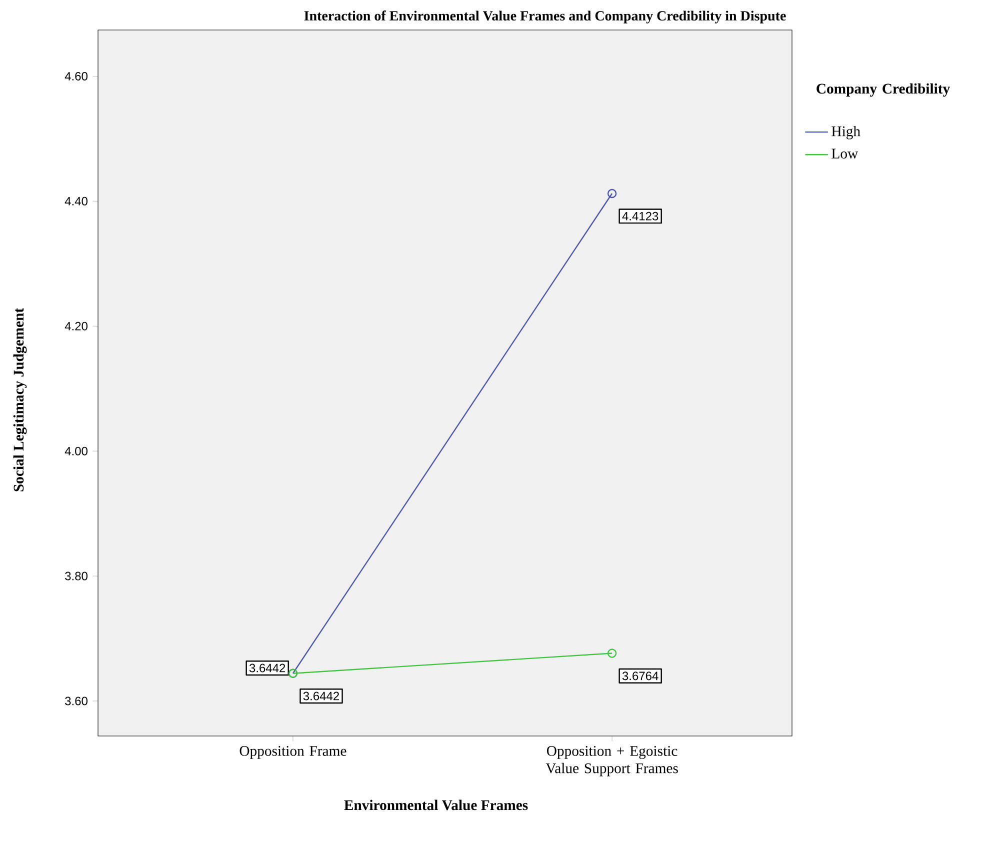  I want to click on legend-label: High, so click(846, 133).